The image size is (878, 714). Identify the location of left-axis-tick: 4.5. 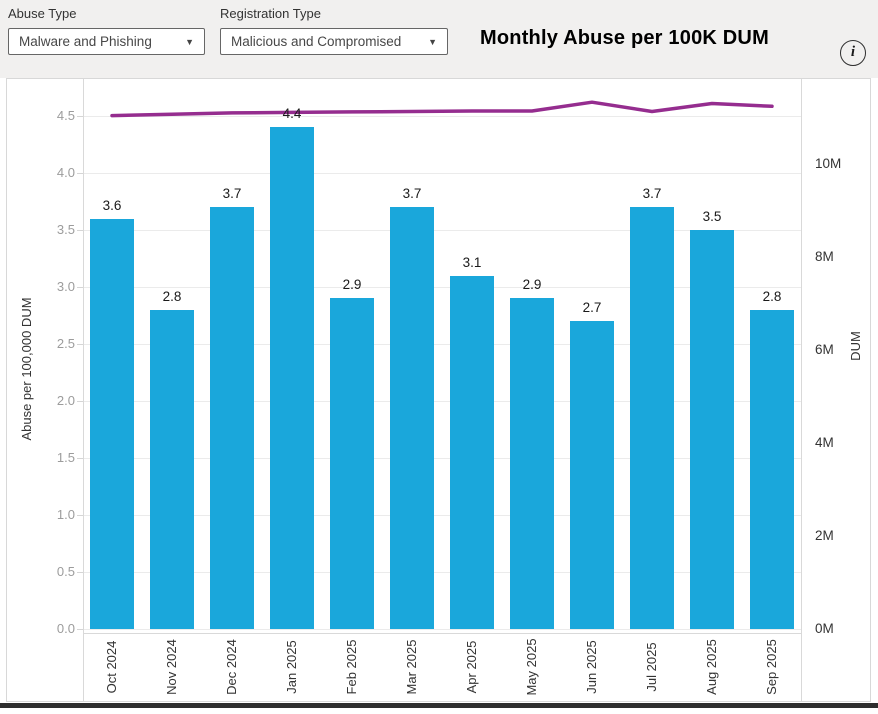
(65, 115).